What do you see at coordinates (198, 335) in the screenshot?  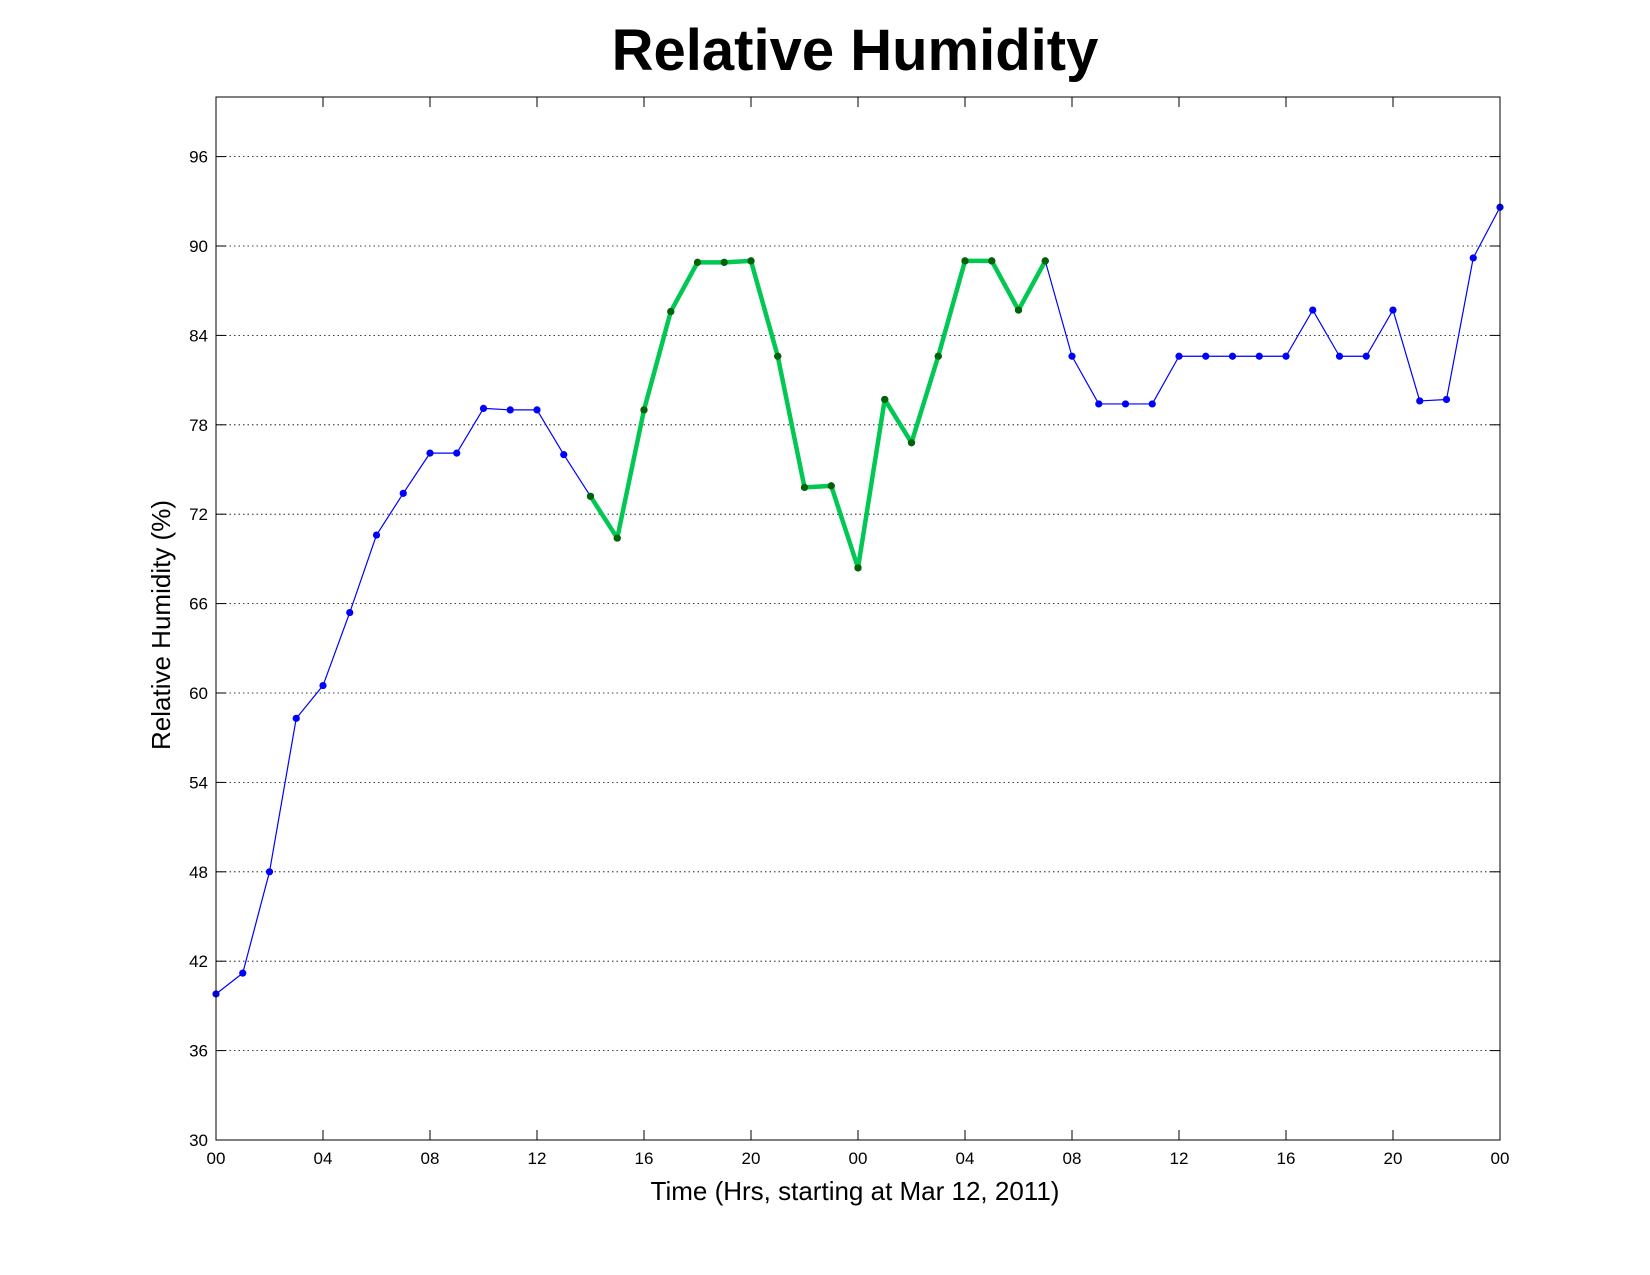 I see `y-tick-label: 84` at bounding box center [198, 335].